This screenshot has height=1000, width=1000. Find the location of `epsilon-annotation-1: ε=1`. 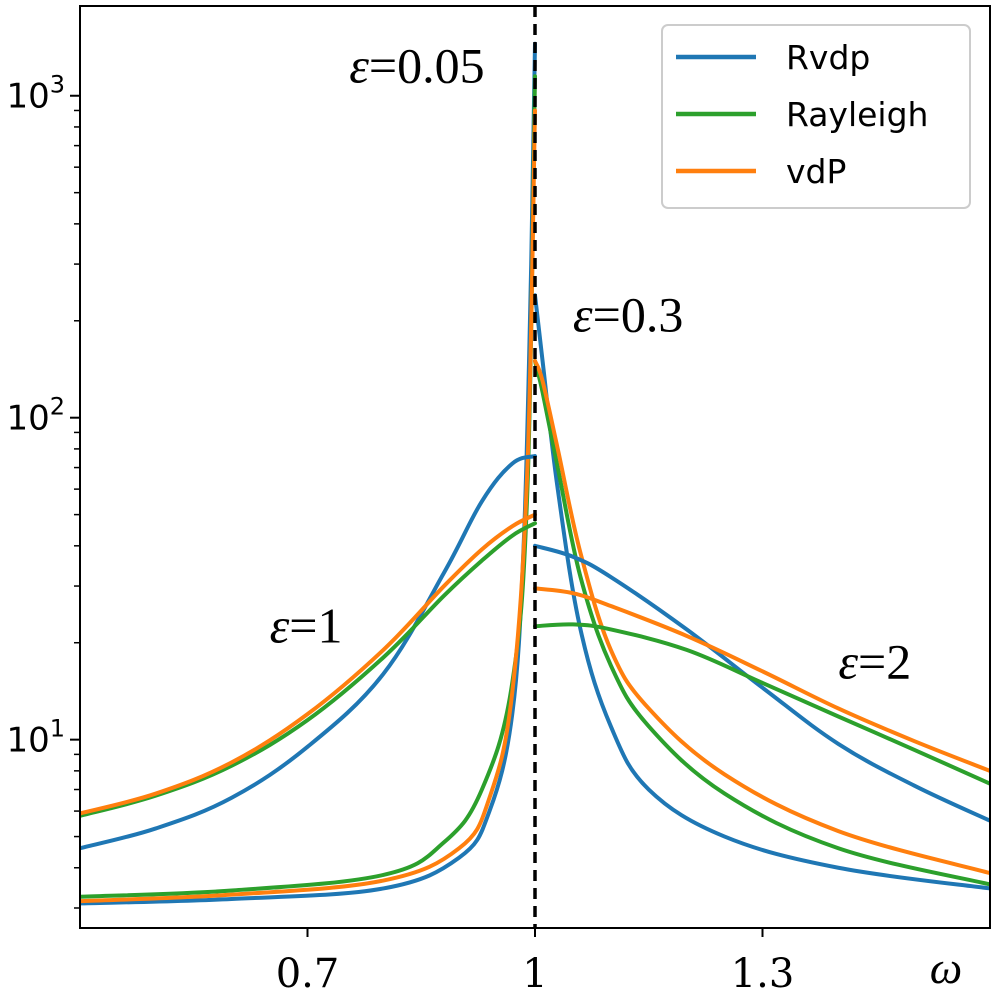

epsilon-annotation-1: ε=1 is located at coordinates (306, 626).